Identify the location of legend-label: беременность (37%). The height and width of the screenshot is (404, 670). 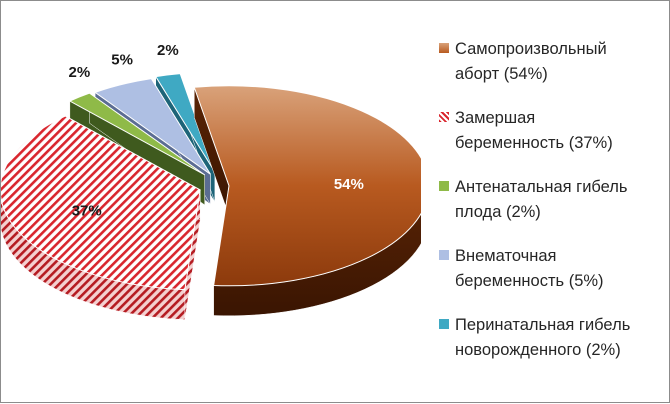
(534, 143).